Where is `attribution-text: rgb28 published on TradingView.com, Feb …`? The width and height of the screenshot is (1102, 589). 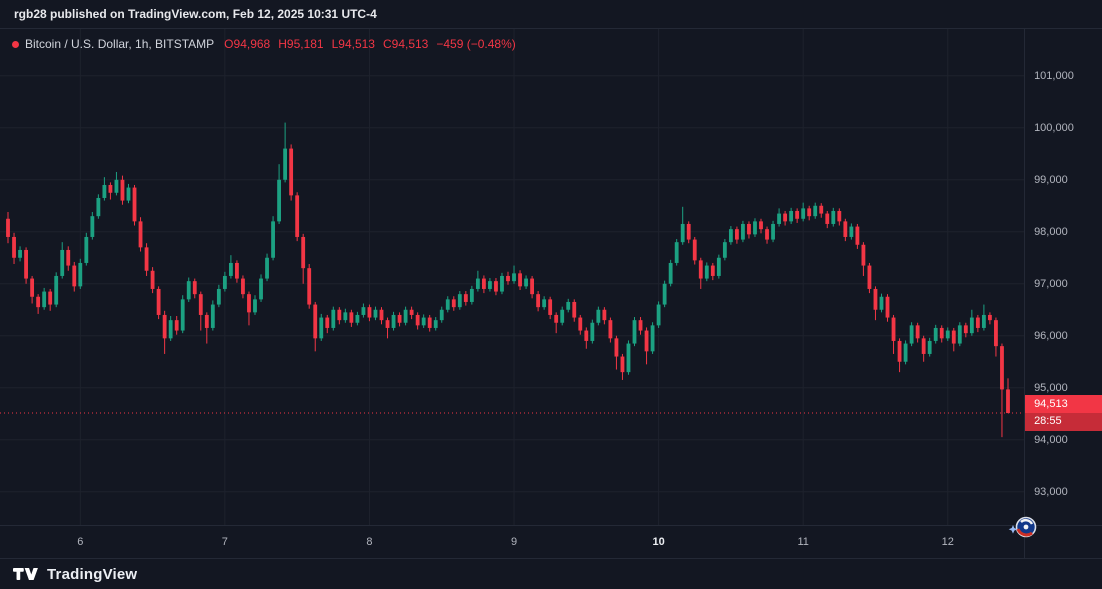 attribution-text: rgb28 published on TradingView.com, Feb … is located at coordinates (195, 14).